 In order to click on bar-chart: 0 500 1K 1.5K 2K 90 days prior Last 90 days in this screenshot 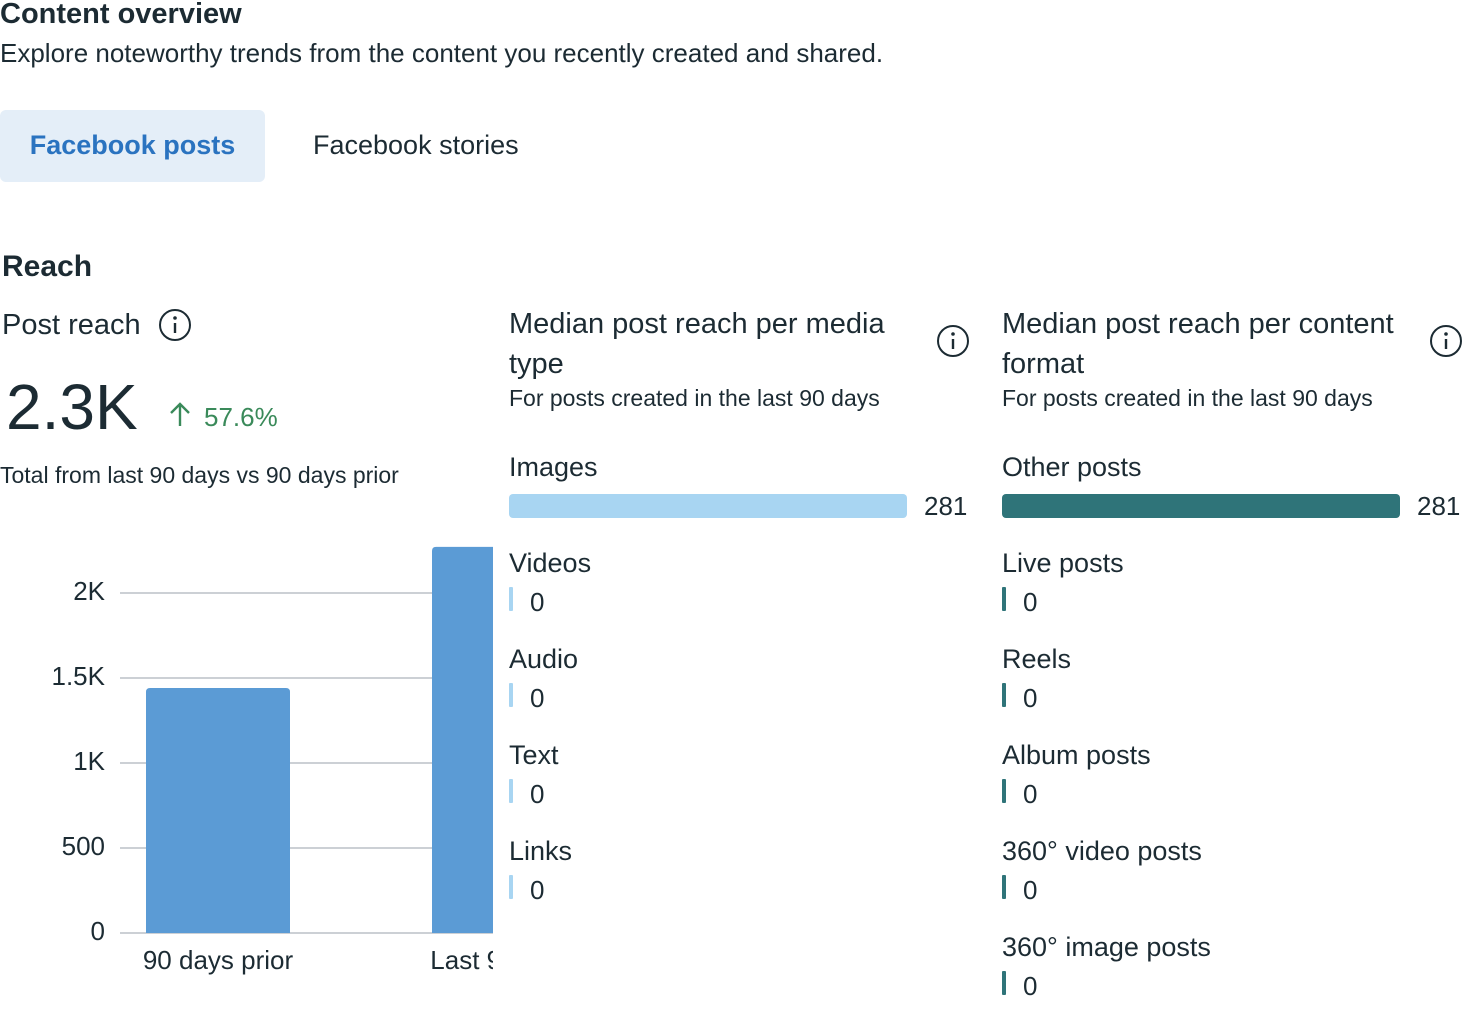, I will do `click(272, 760)`.